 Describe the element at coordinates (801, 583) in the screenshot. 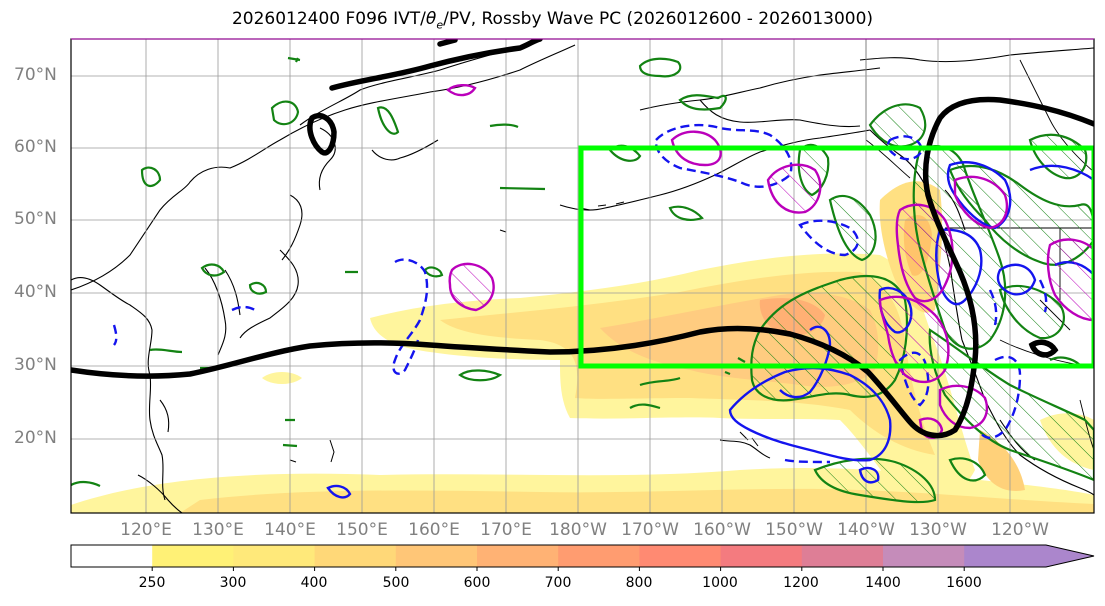

I see `colorbar-tick-label: 1200` at that location.